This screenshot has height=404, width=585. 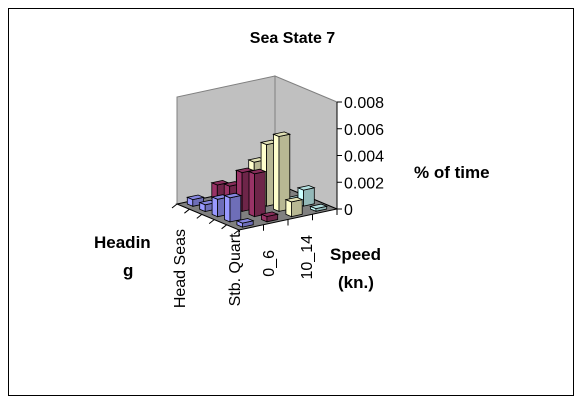 I want to click on chart-walls, so click(x=257, y=153).